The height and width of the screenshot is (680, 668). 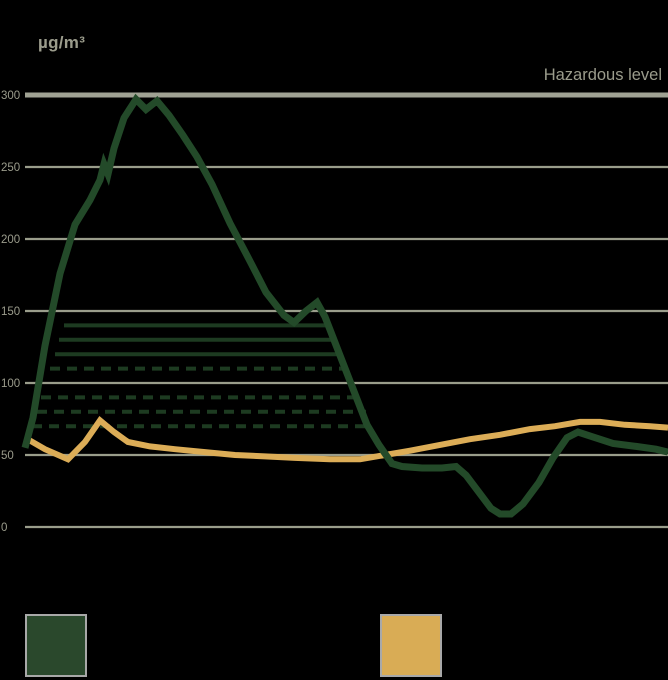 I want to click on y-axis-tick-label: 300, so click(x=10, y=96).